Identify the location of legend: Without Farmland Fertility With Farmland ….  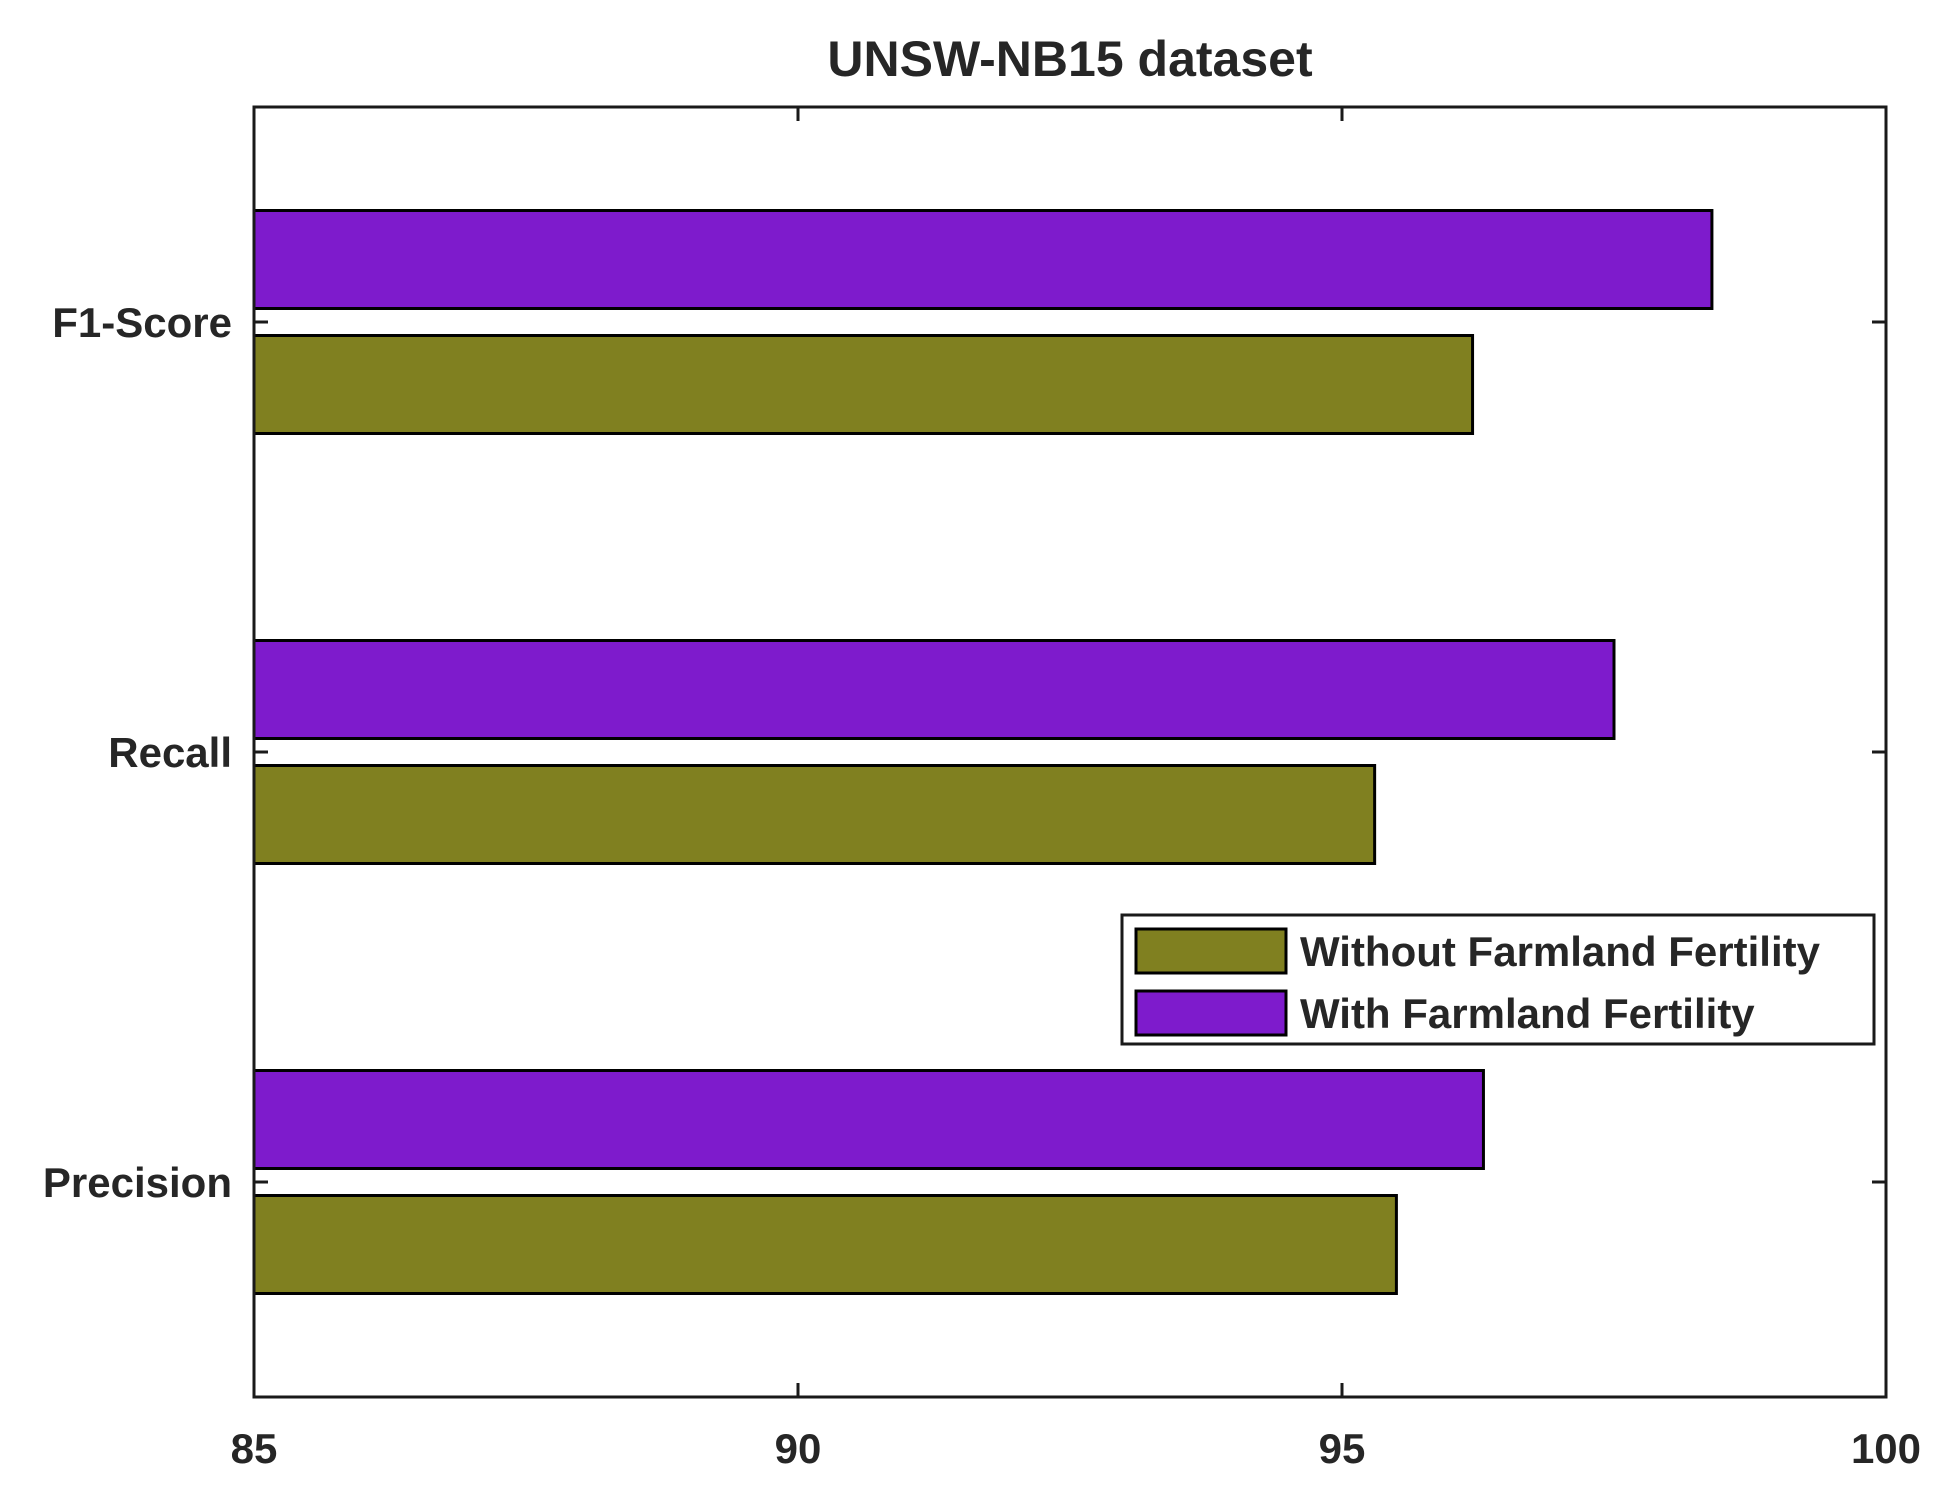
(1498, 979).